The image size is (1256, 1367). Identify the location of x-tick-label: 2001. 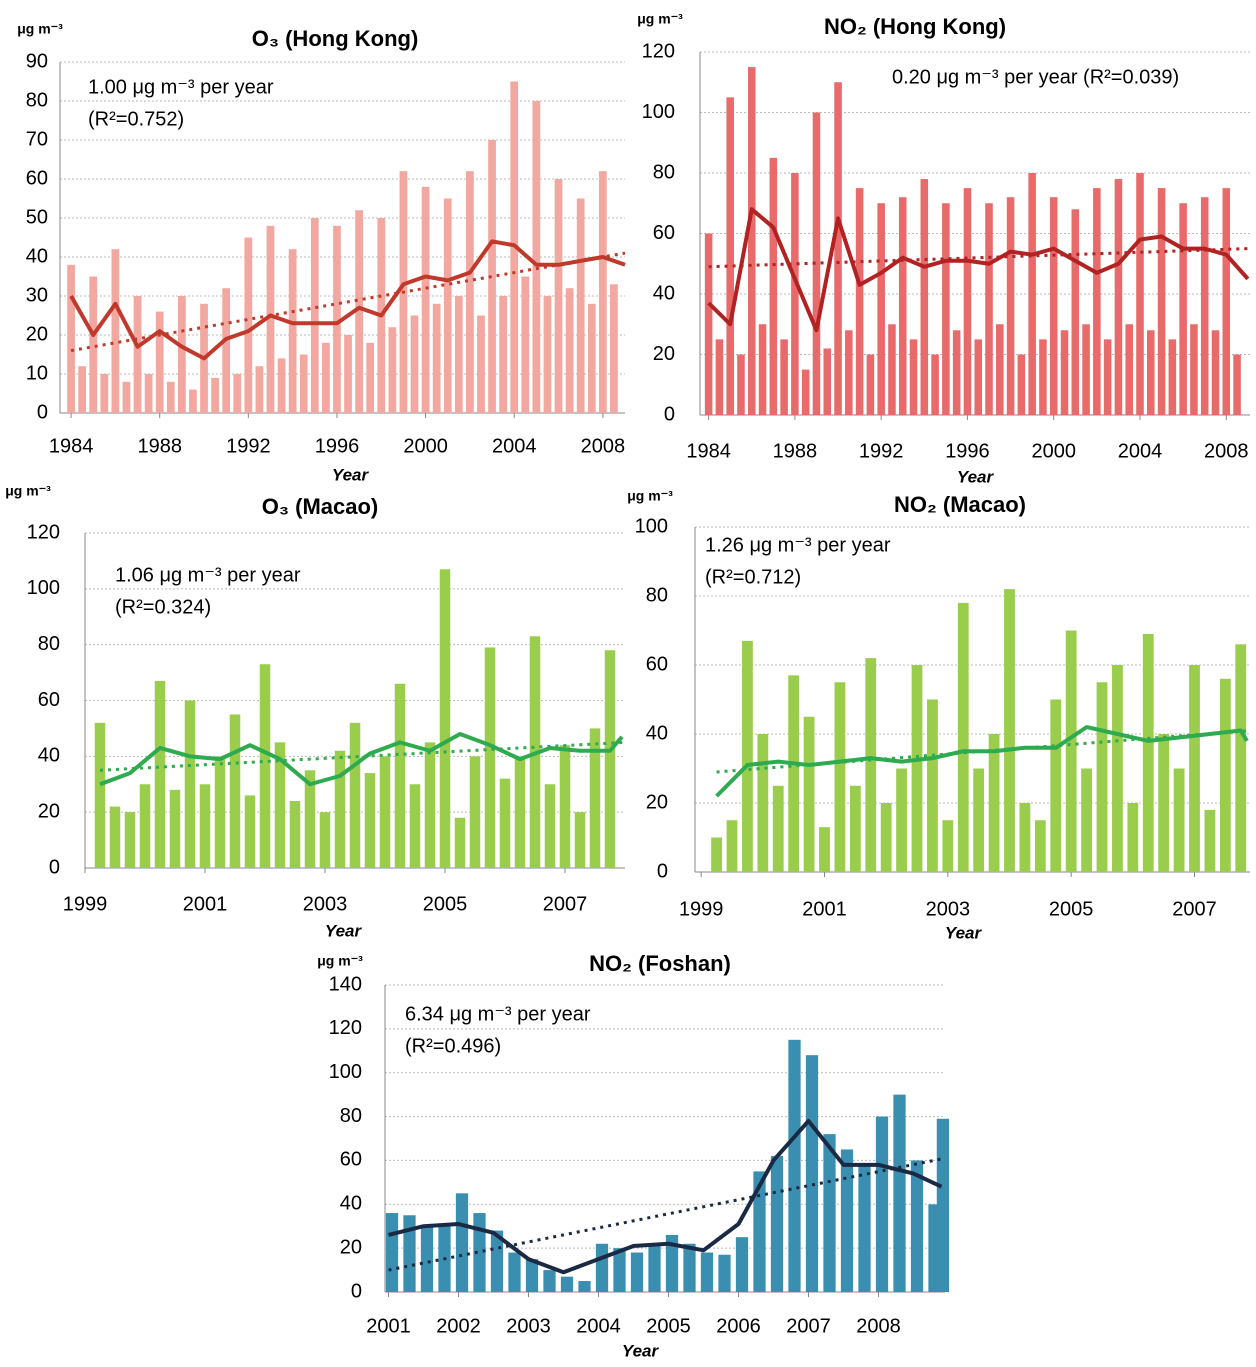
(205, 904).